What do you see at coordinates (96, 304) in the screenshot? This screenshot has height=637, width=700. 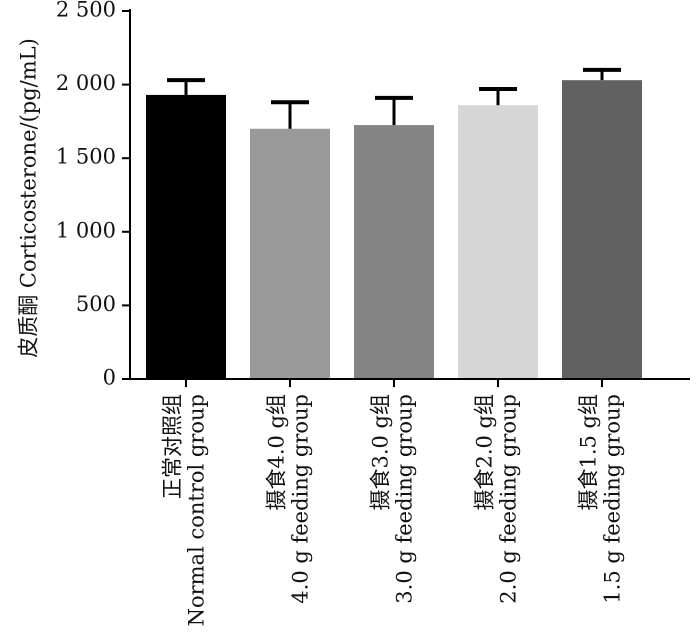 I see `y-tick-label: 500` at bounding box center [96, 304].